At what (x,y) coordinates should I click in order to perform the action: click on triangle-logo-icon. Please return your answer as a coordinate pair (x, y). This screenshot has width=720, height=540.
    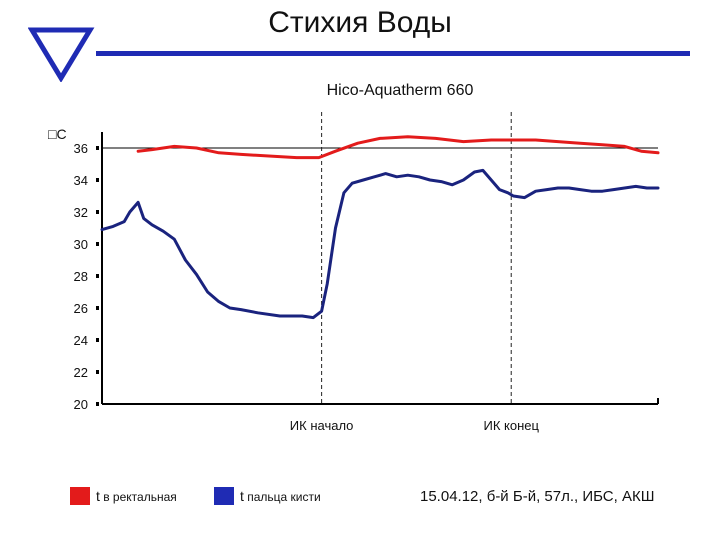
    Looking at the image, I should click on (61, 54).